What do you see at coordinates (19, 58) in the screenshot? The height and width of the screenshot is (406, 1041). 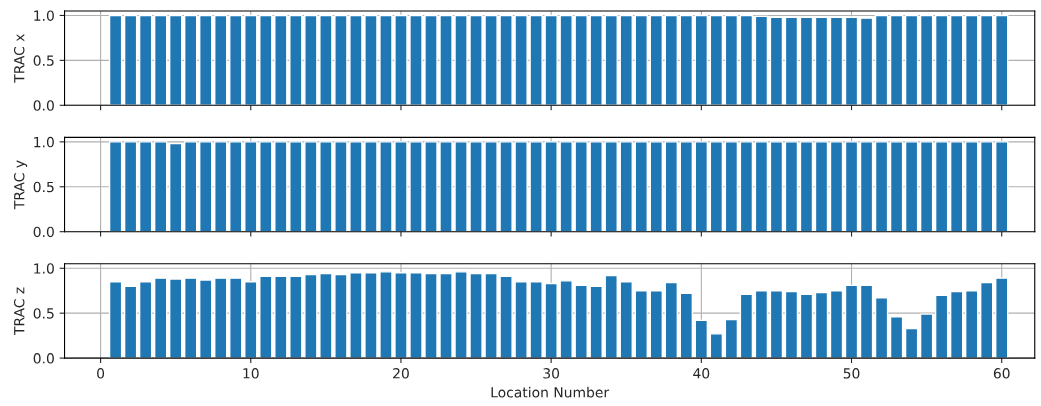 I see `y-axis-title: TRAC x` at bounding box center [19, 58].